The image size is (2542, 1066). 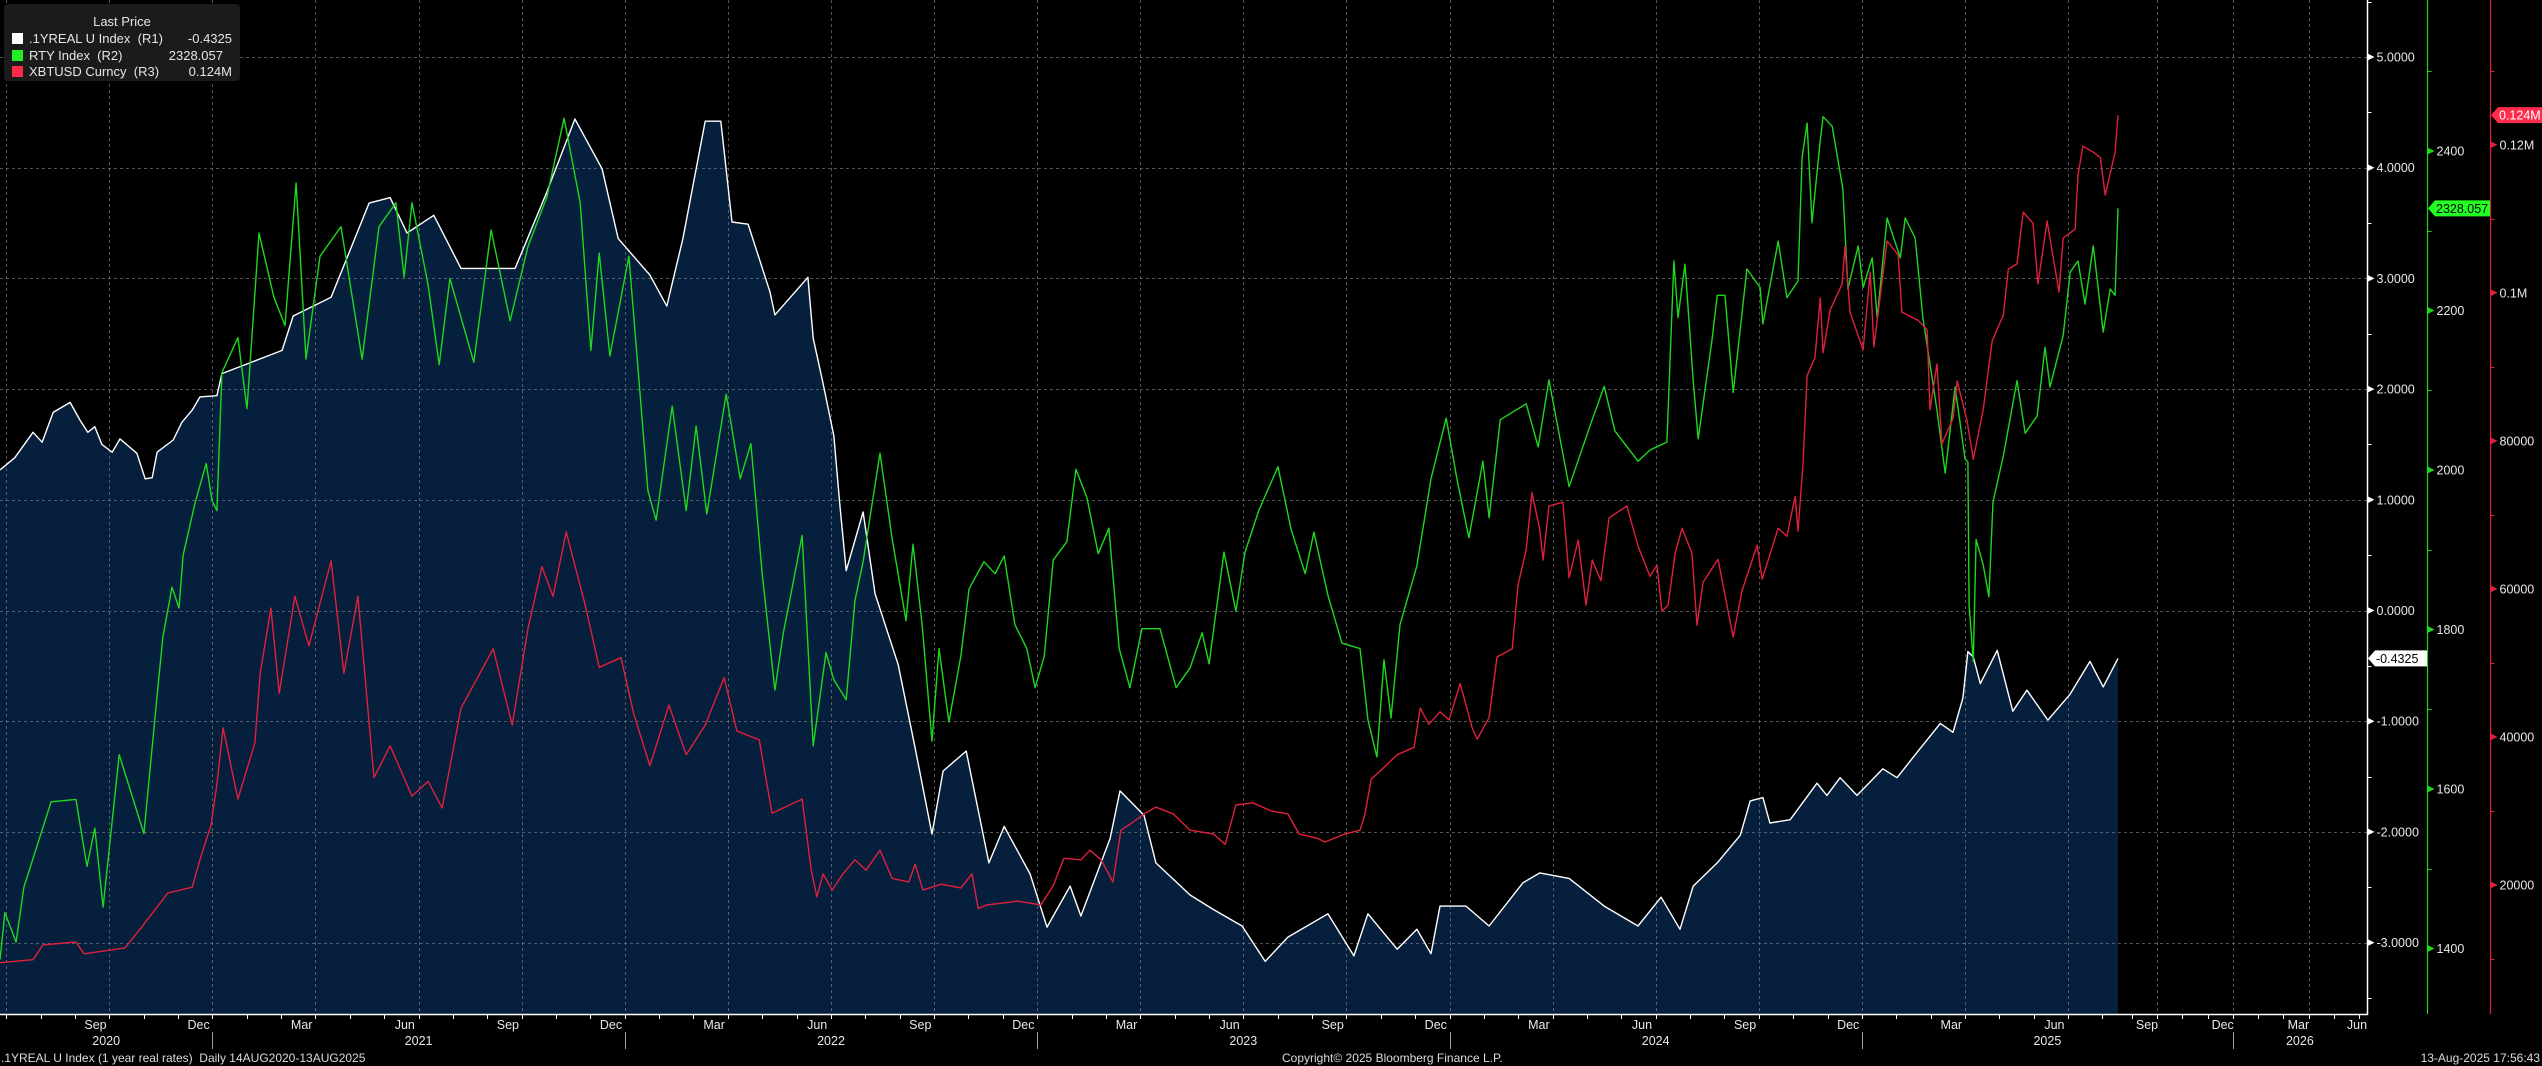 I want to click on r1-tick-label: -3.0000, so click(x=2398, y=943).